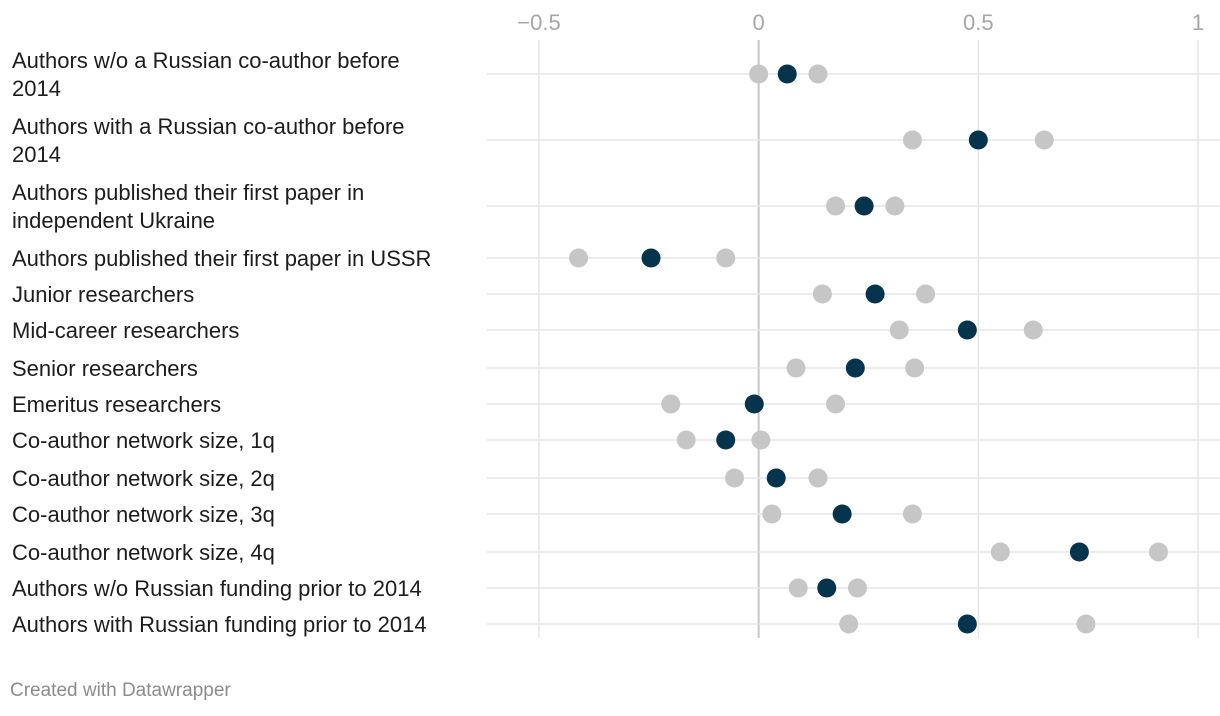  Describe the element at coordinates (188, 192) in the screenshot. I see `row-label-line: Authors published their first paper in` at that location.